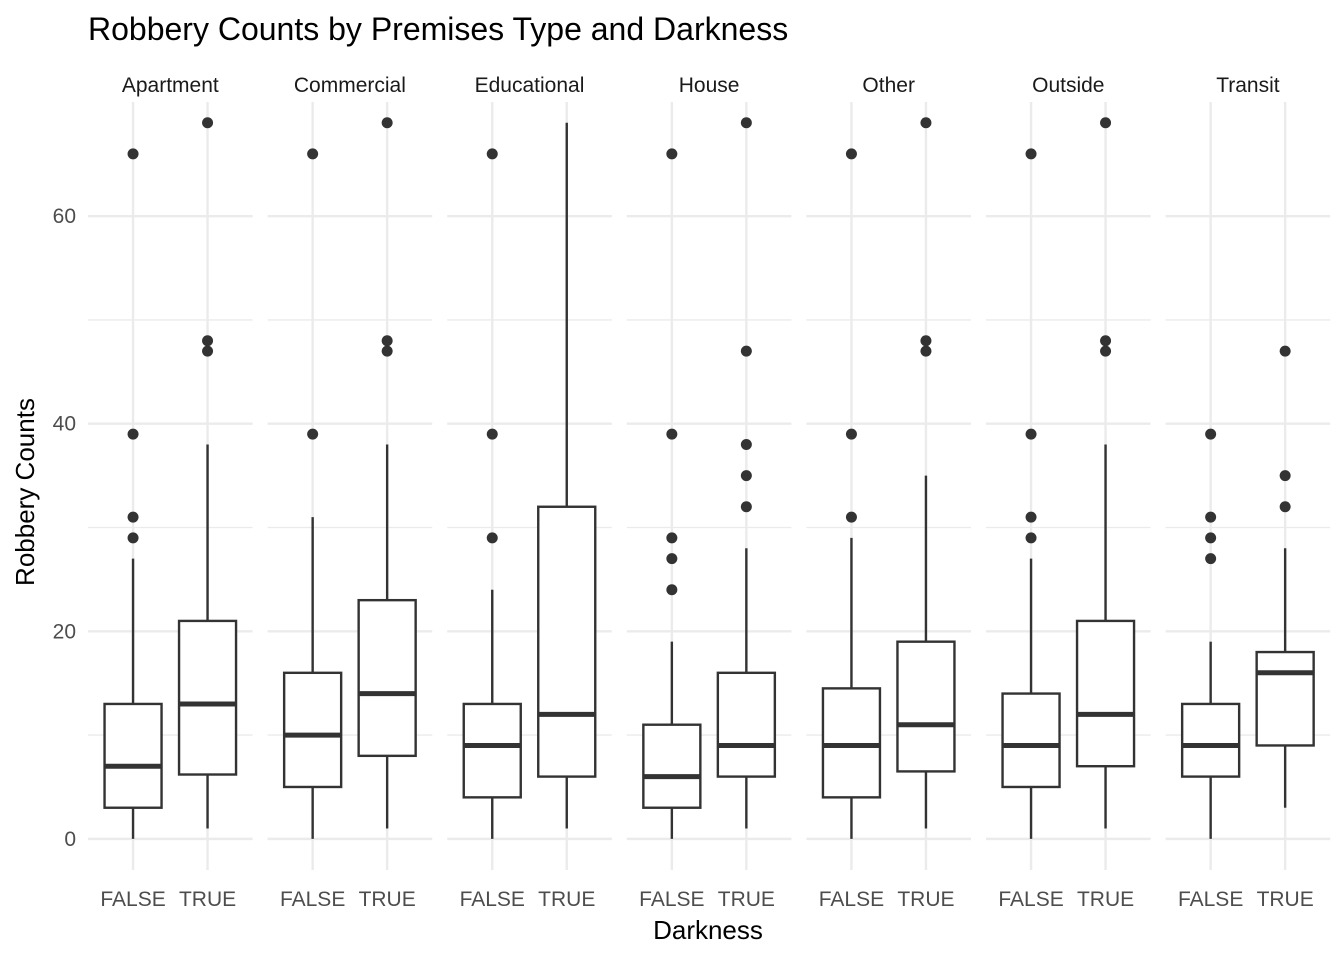  I want to click on boxplot-other-true, so click(926, 473).